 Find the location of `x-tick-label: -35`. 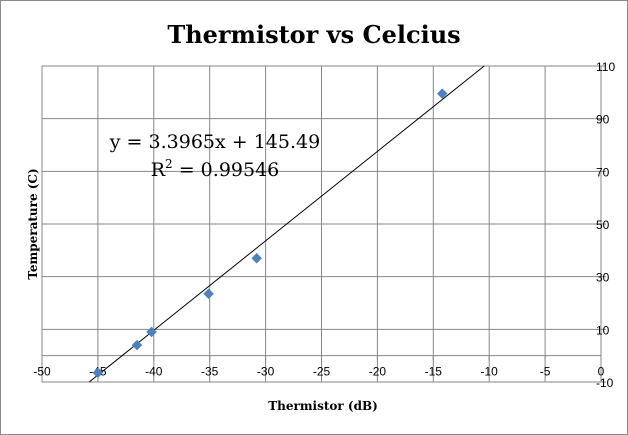

x-tick-label: -35 is located at coordinates (210, 372).